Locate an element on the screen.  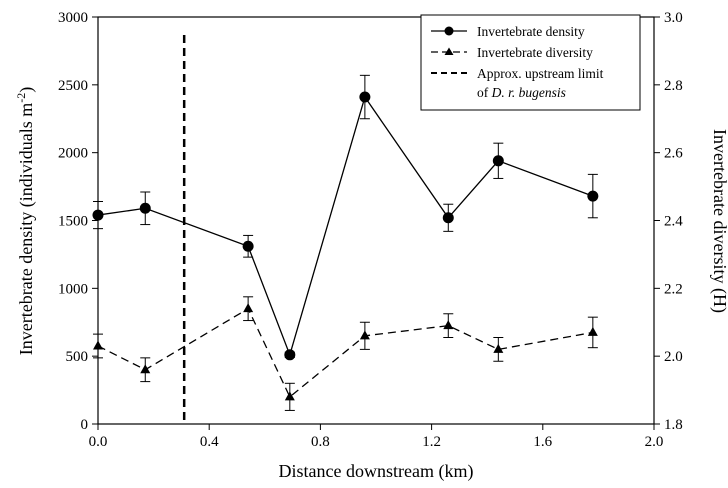
y-left-tick-label: 1500 is located at coordinates (73, 222).